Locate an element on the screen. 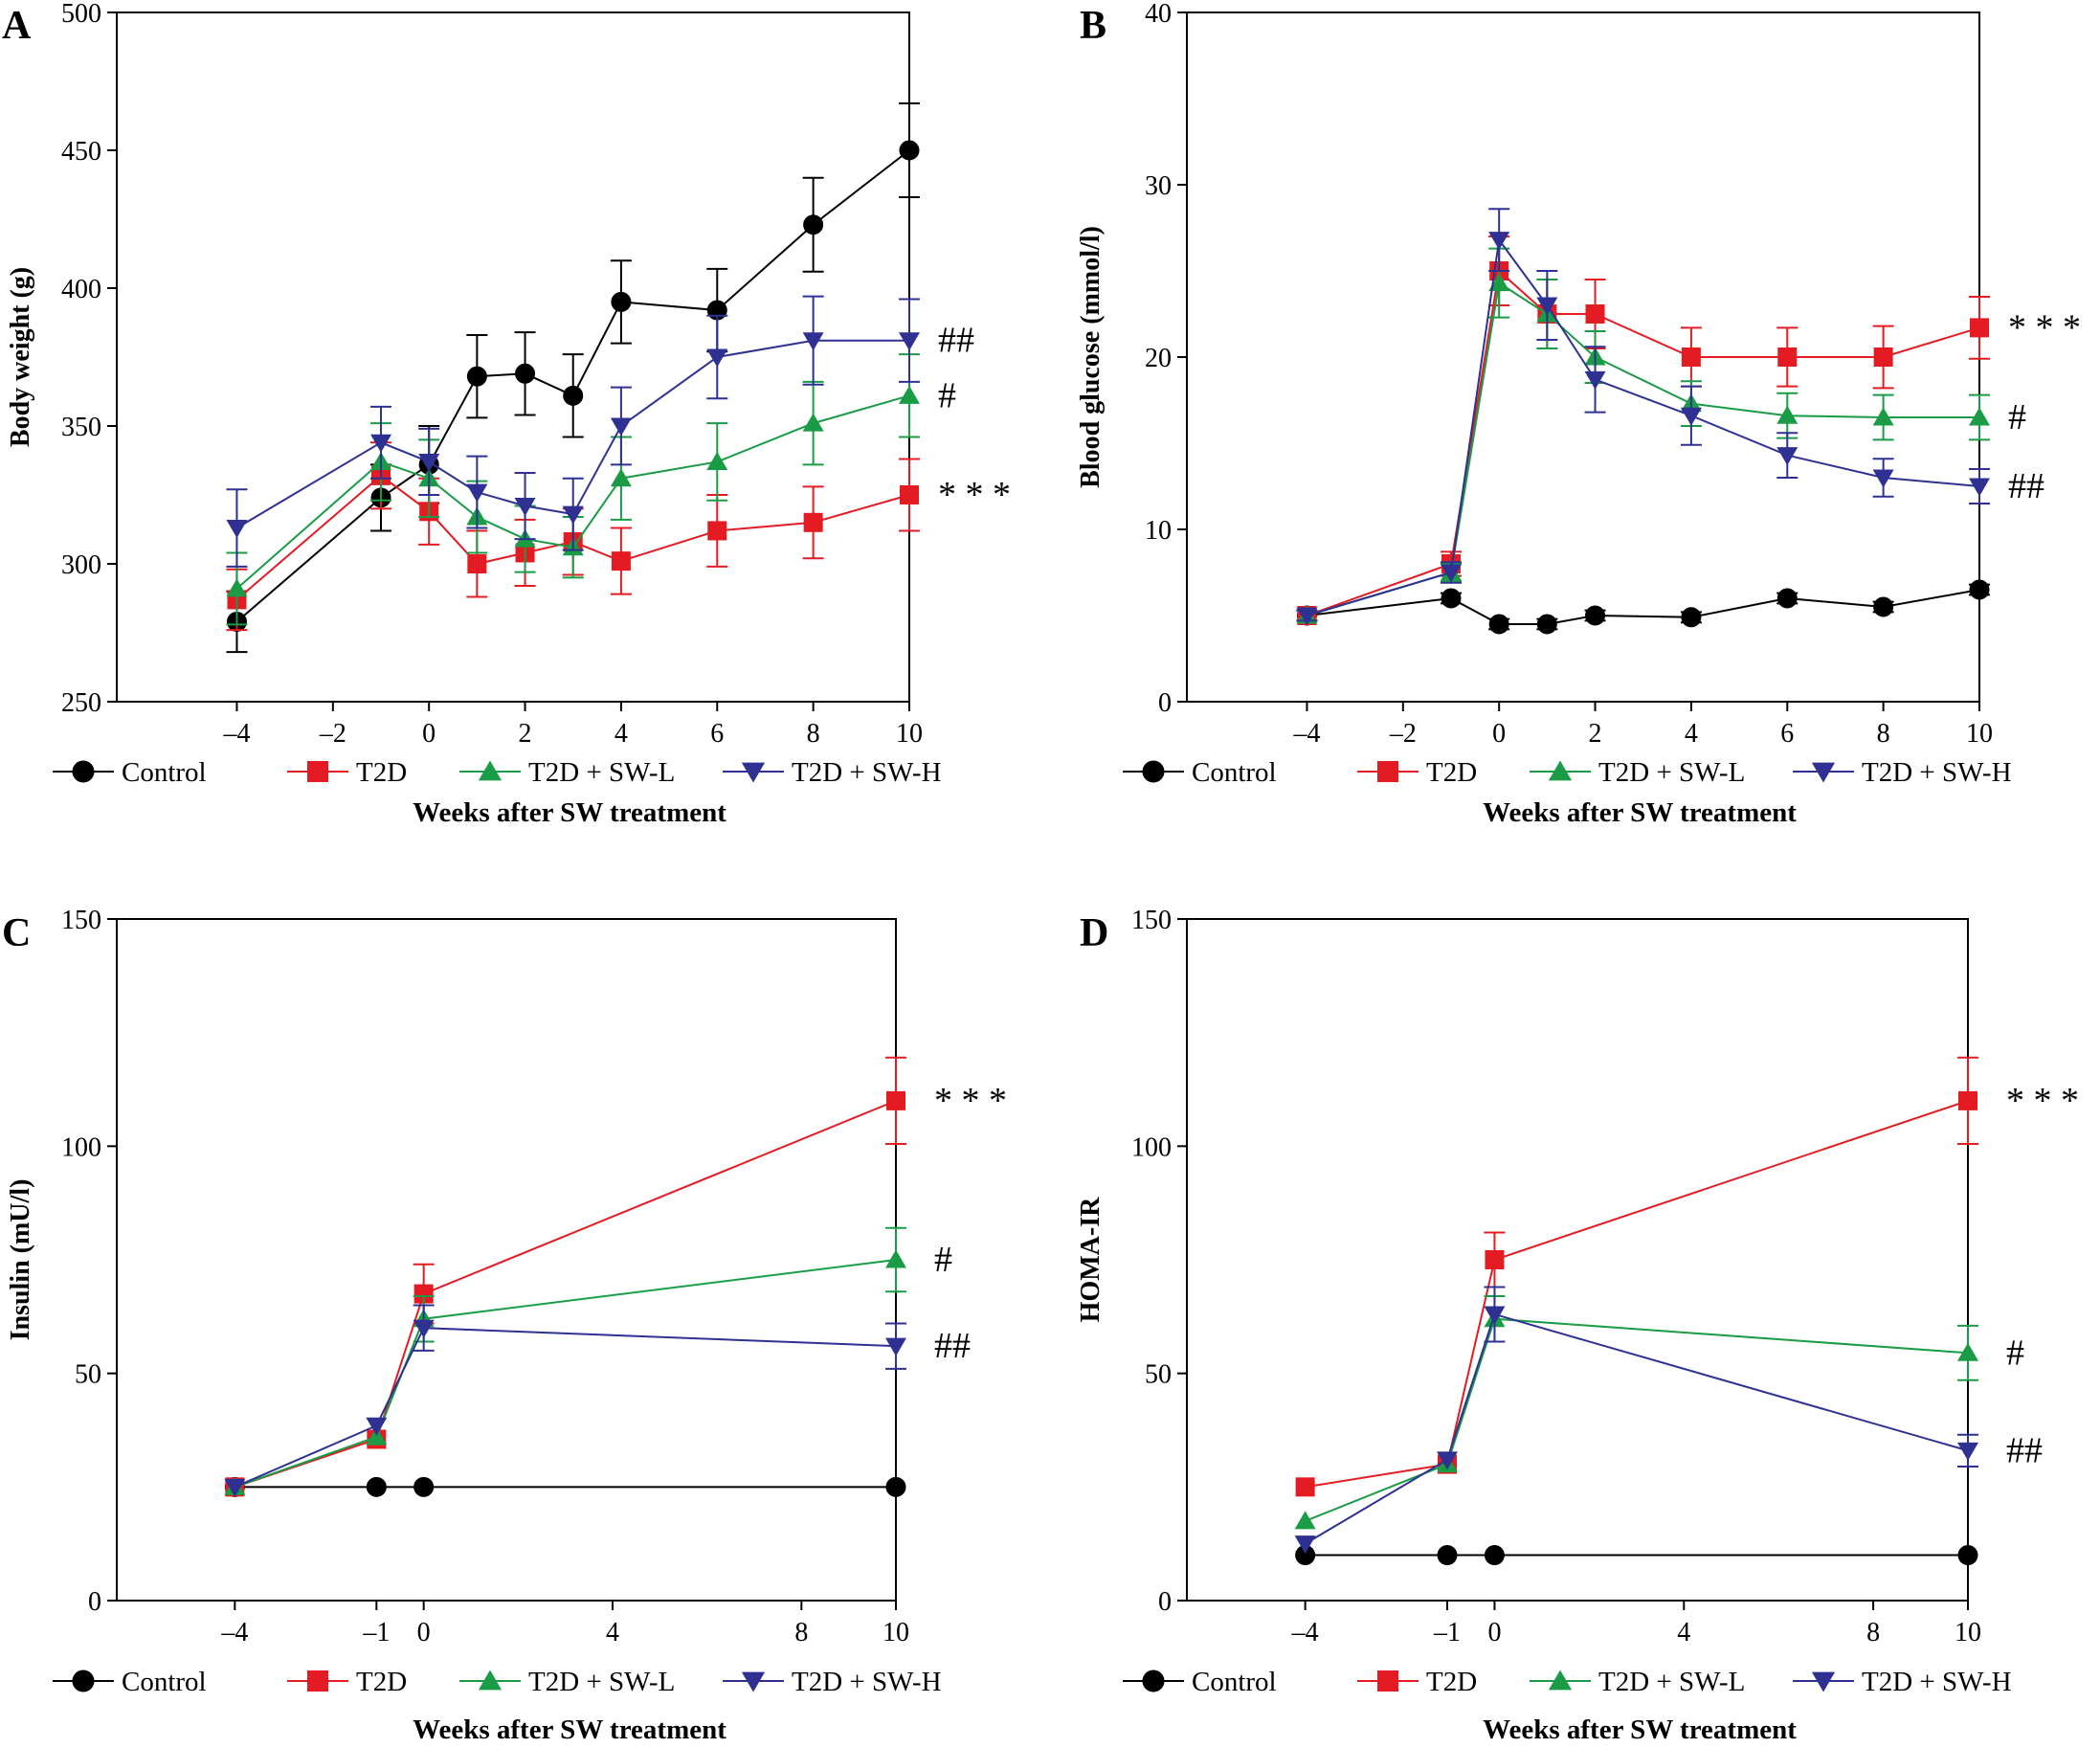 This screenshot has height=1748, width=2100. y-tick-label: 500 is located at coordinates (81, 14).